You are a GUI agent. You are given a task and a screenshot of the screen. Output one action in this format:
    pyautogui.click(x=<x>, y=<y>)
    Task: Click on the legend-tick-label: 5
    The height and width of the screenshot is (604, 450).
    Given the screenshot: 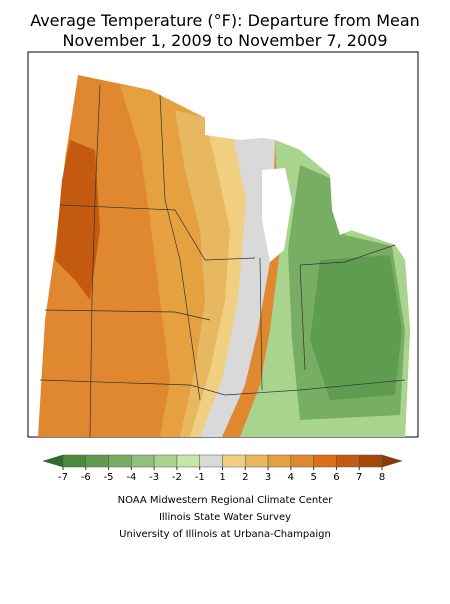 What is the action you would take?
    pyautogui.click(x=313, y=477)
    